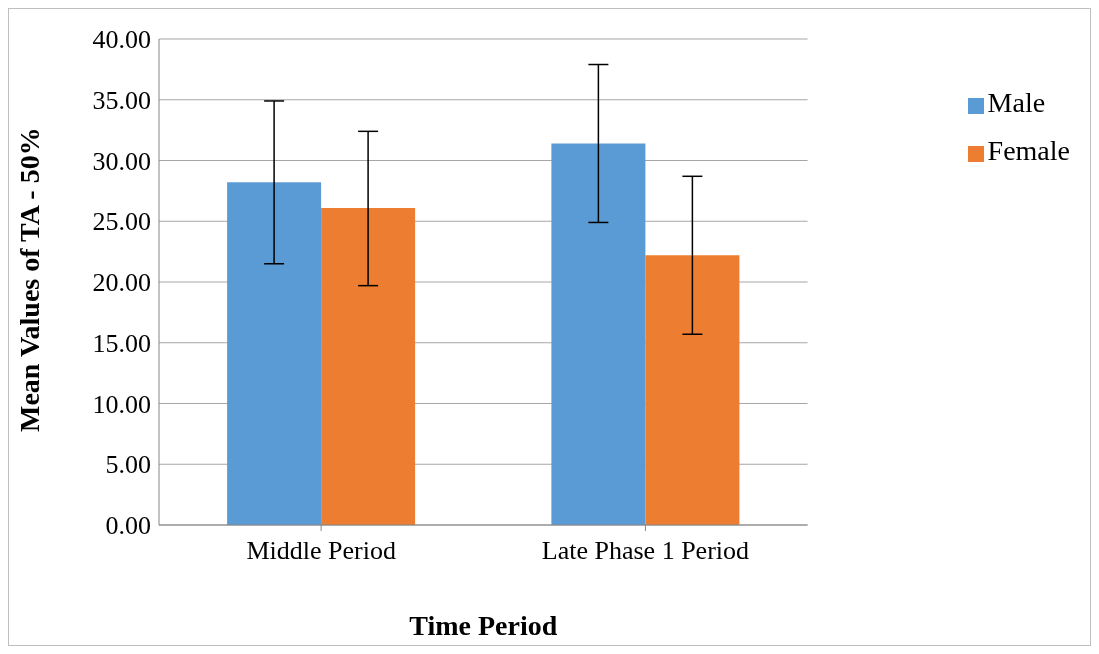 The image size is (1099, 654). I want to click on y-axis-title: Mean Values of TA - 50%, so click(29, 279).